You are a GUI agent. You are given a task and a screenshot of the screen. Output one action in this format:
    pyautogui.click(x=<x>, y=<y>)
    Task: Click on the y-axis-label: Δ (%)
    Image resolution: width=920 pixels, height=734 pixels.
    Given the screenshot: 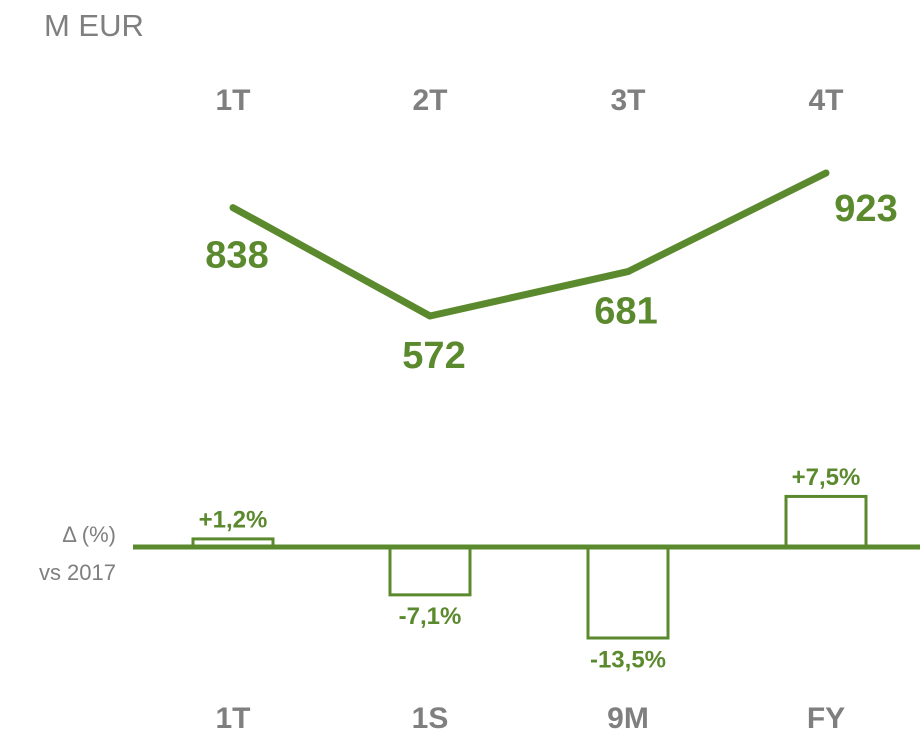 What is the action you would take?
    pyautogui.click(x=89, y=534)
    